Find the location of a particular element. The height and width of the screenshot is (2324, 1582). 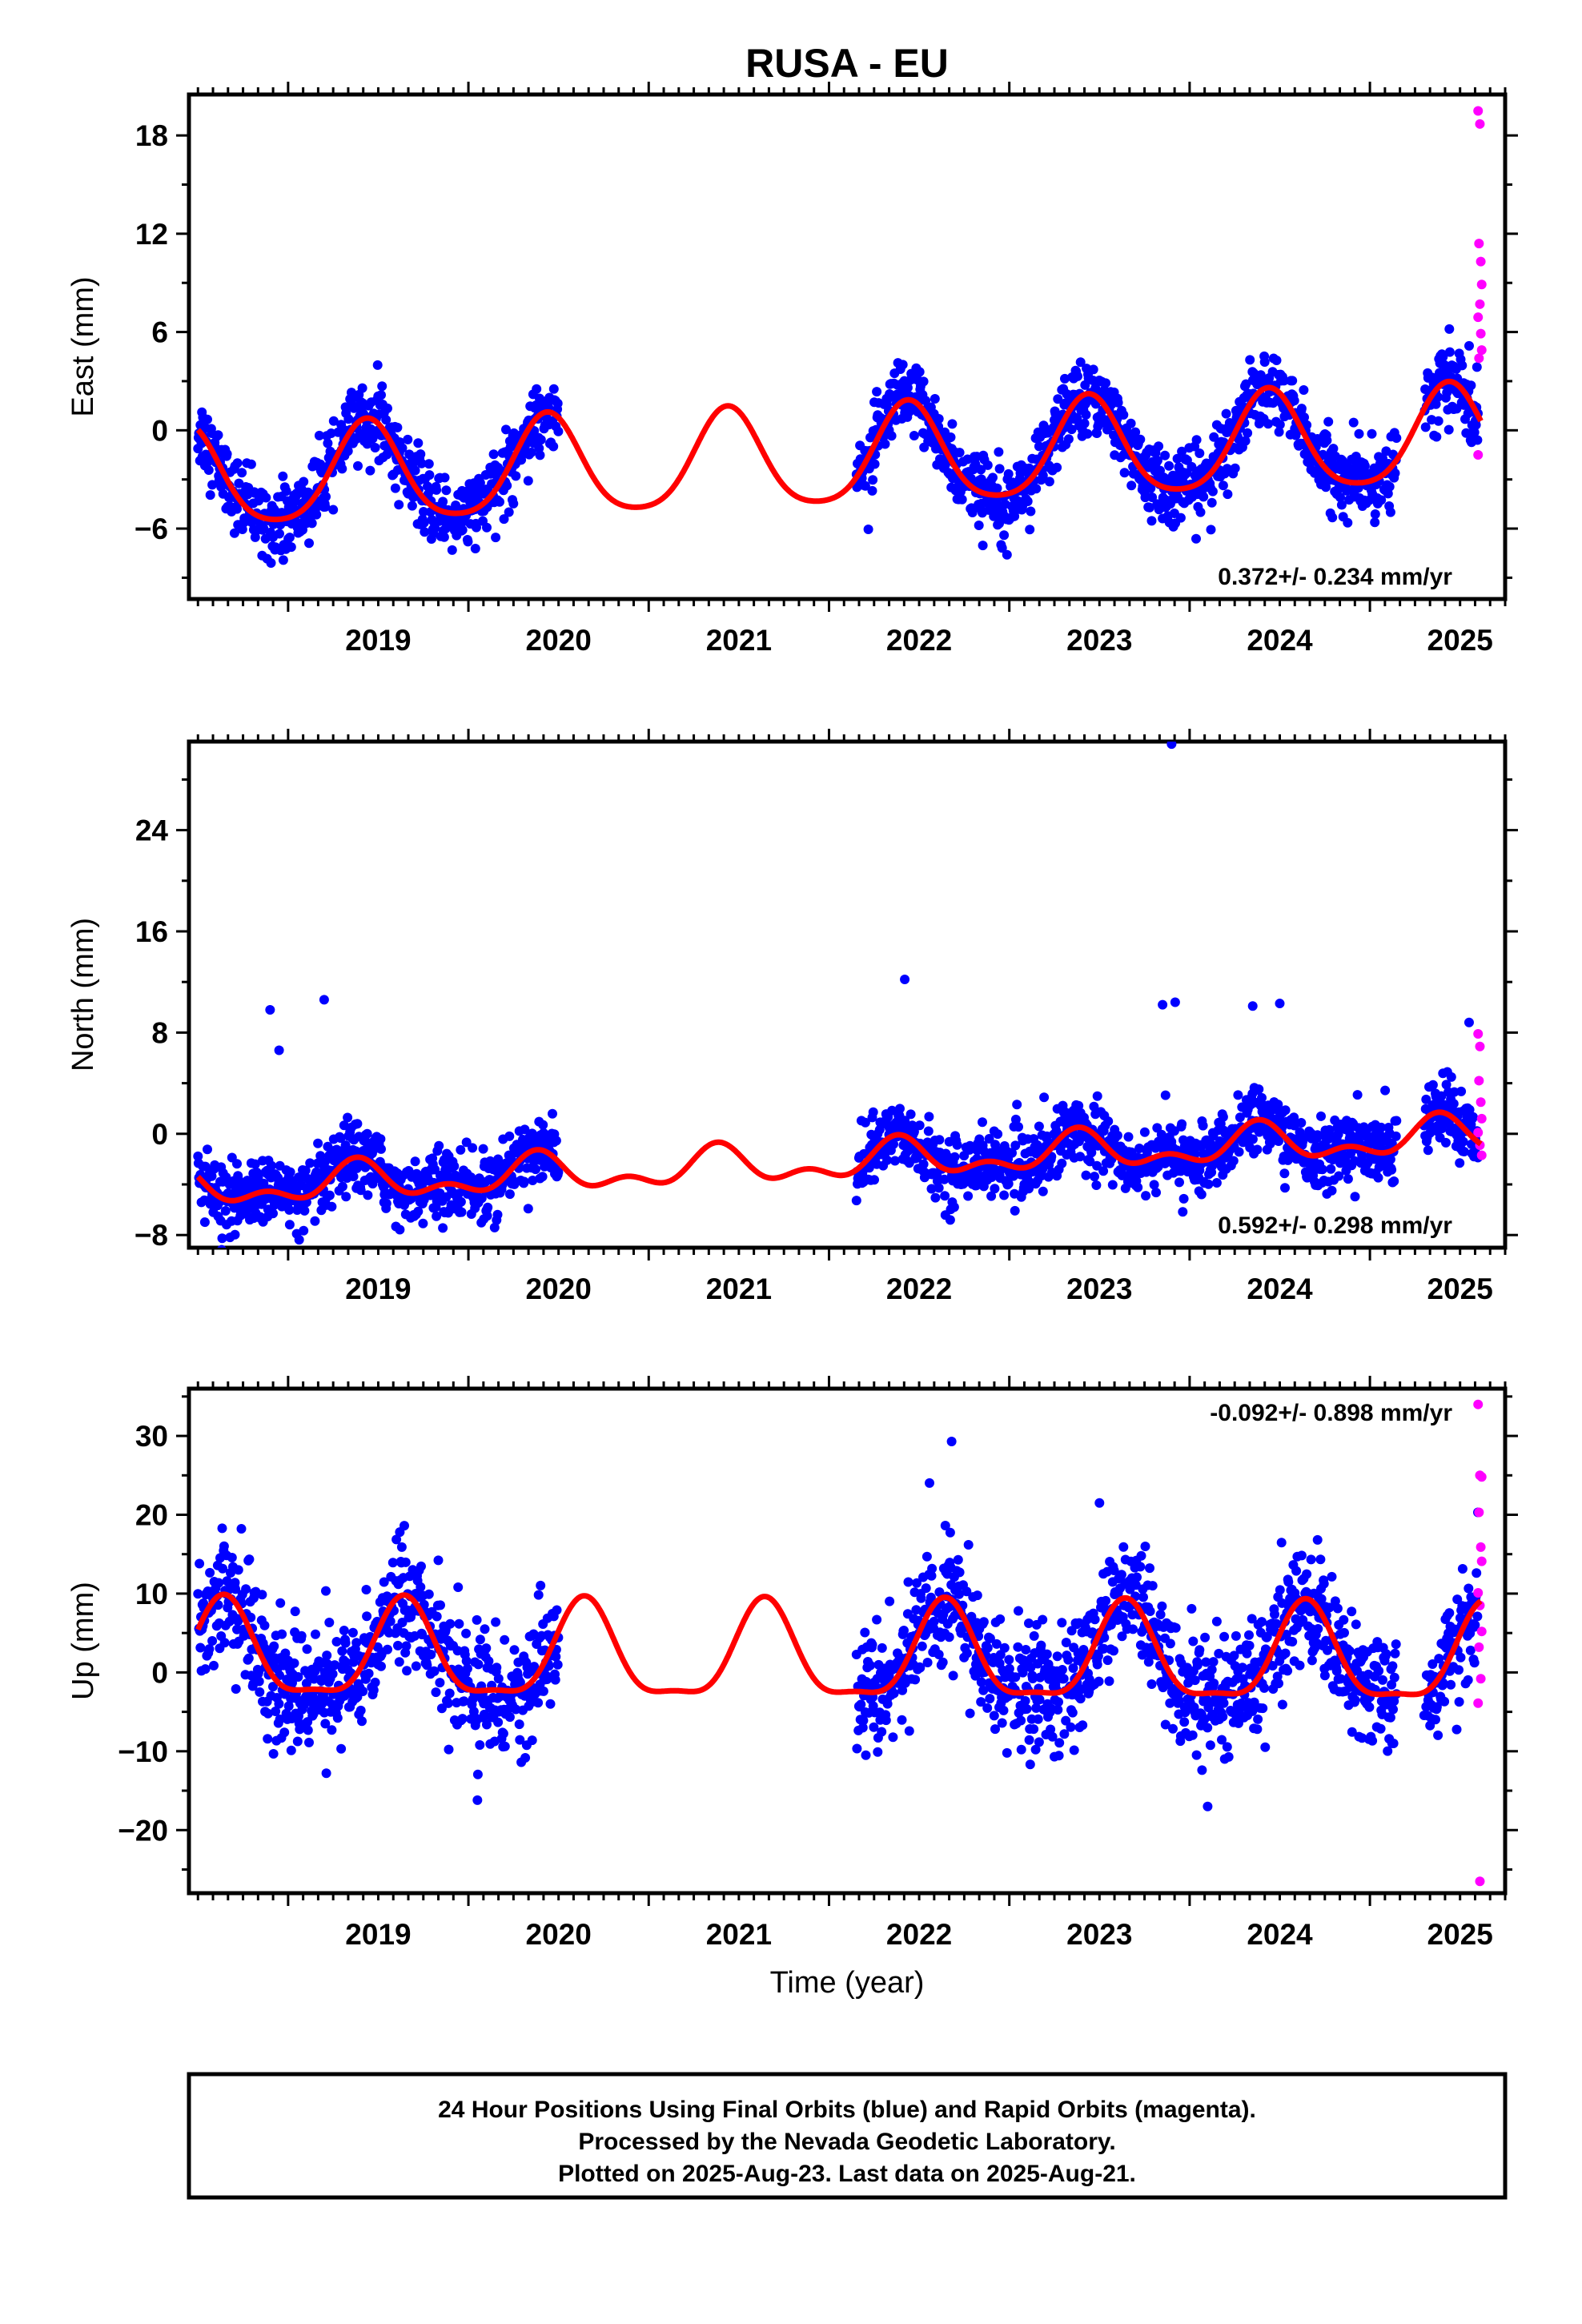

x-tick-label: 2019 is located at coordinates (378, 640).